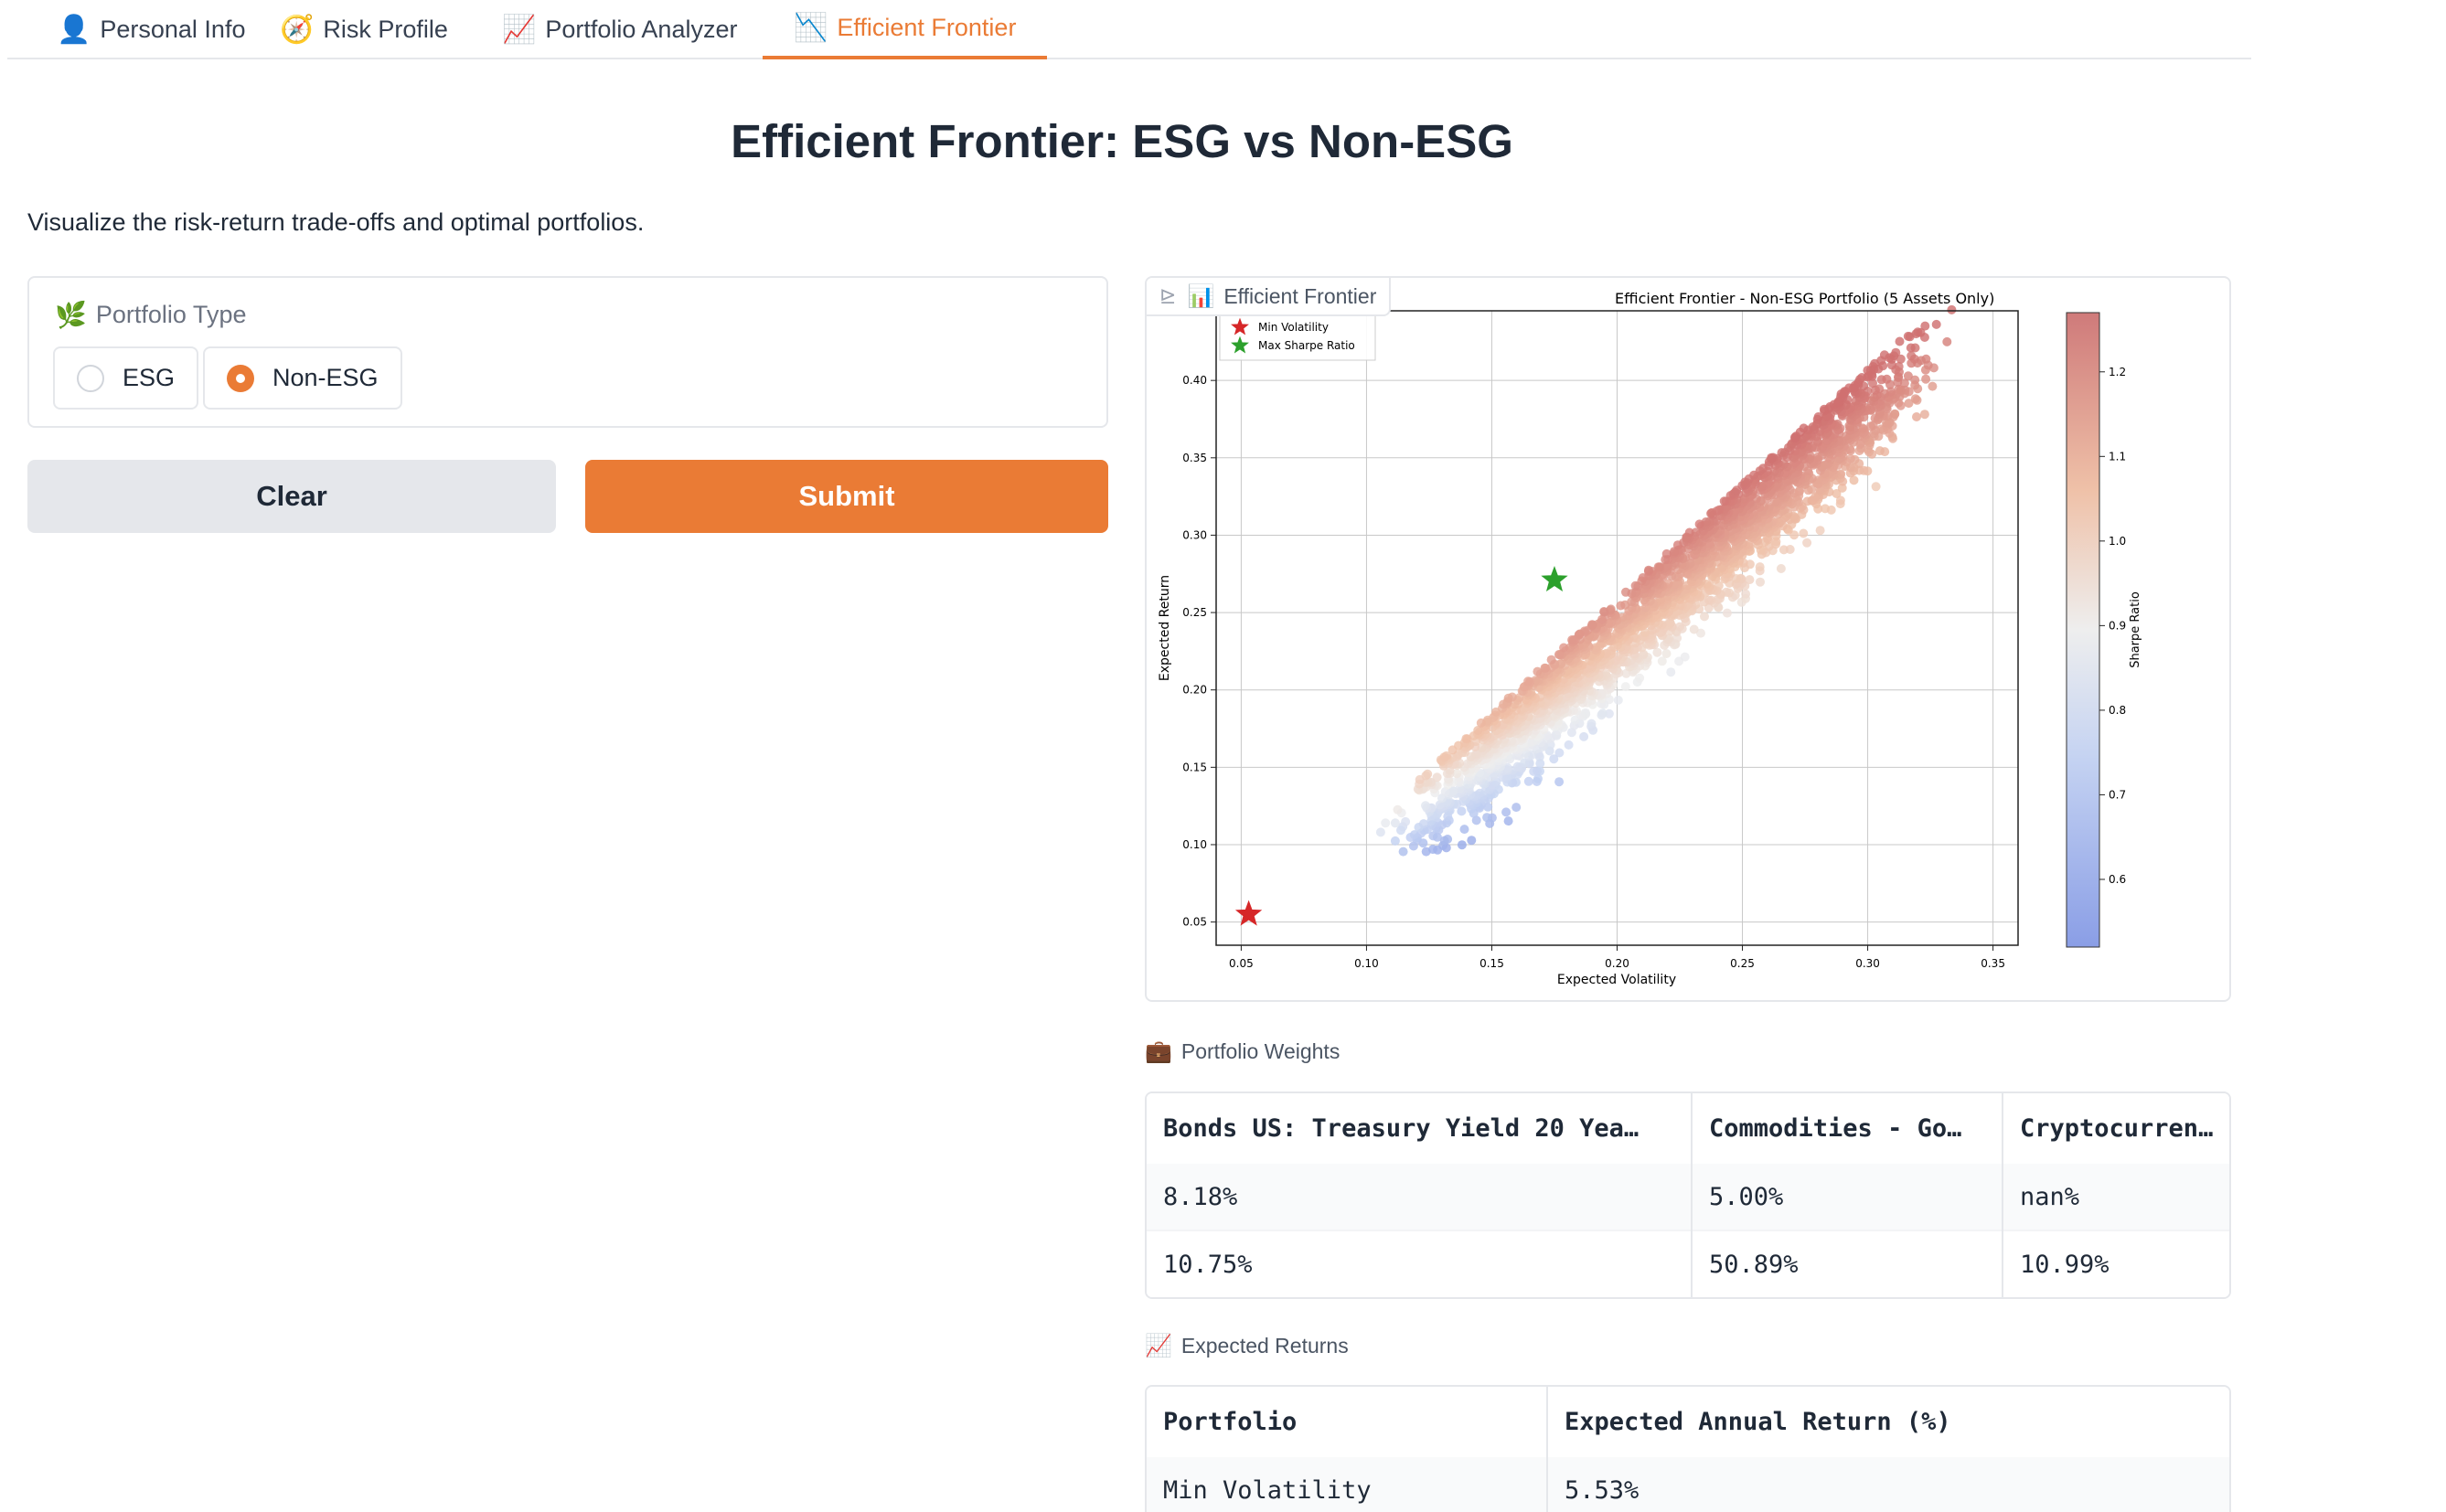 The height and width of the screenshot is (1512, 2446). I want to click on x-tick-label: 0.20, so click(1617, 963).